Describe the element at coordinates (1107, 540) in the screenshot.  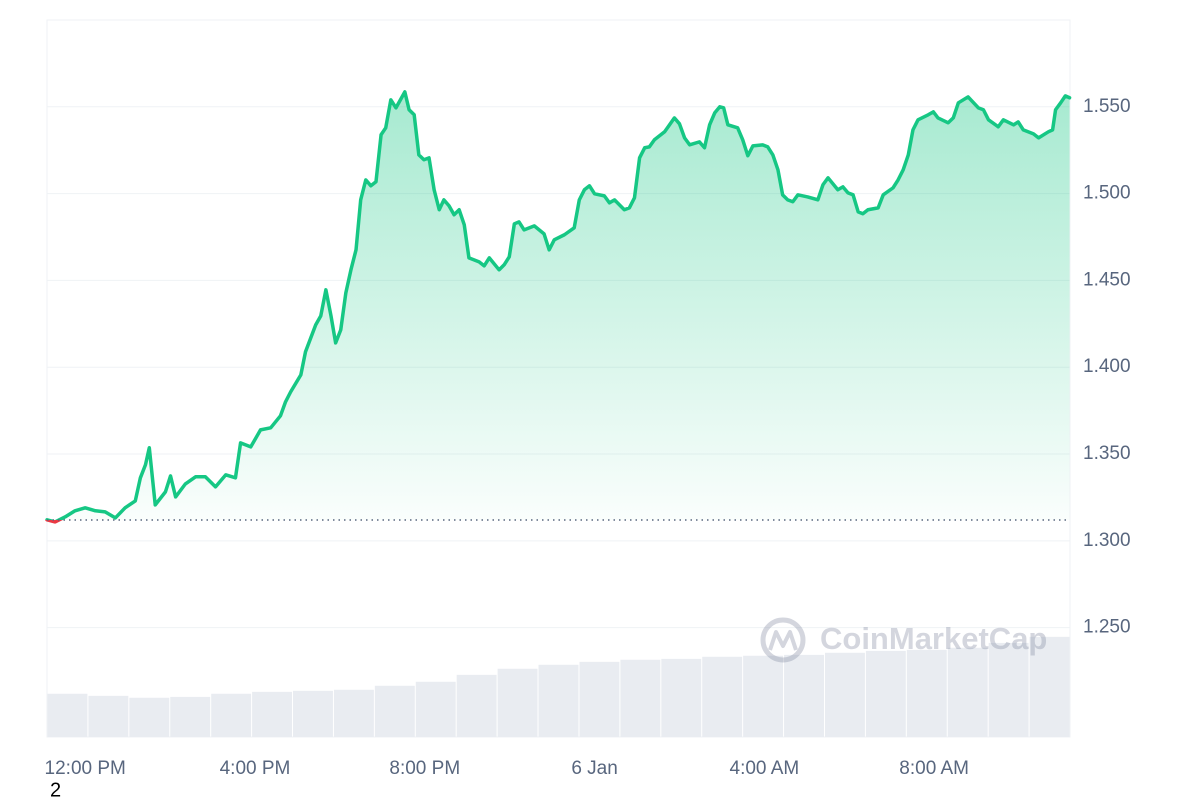
I see `y-tick-label: 1.300` at that location.